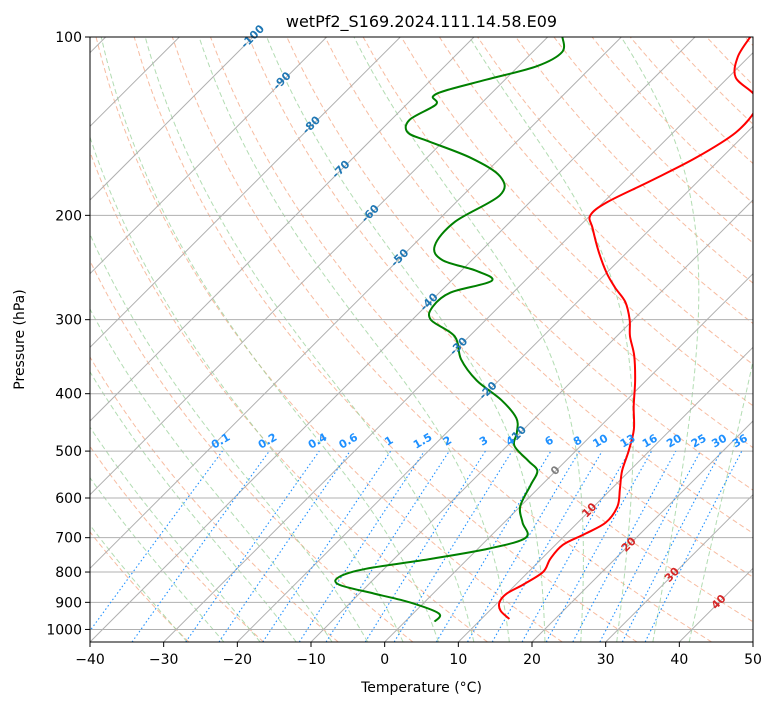 This screenshot has height=708, width=775. What do you see at coordinates (532, 660) in the screenshot?
I see `x-tick-label: 20` at bounding box center [532, 660].